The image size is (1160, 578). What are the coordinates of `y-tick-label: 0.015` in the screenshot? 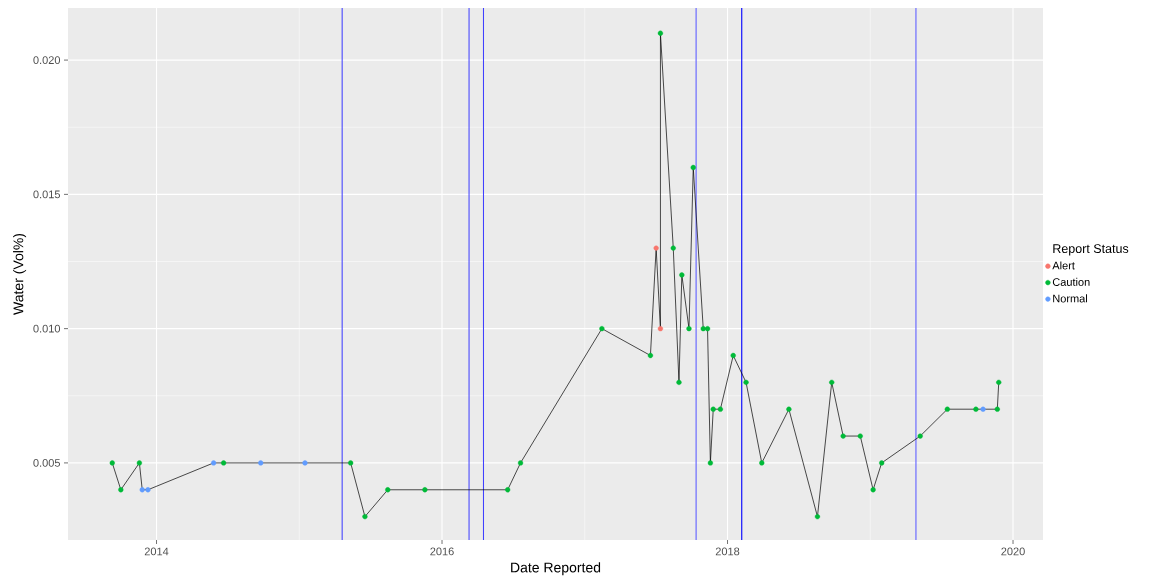 It's located at (46, 194).